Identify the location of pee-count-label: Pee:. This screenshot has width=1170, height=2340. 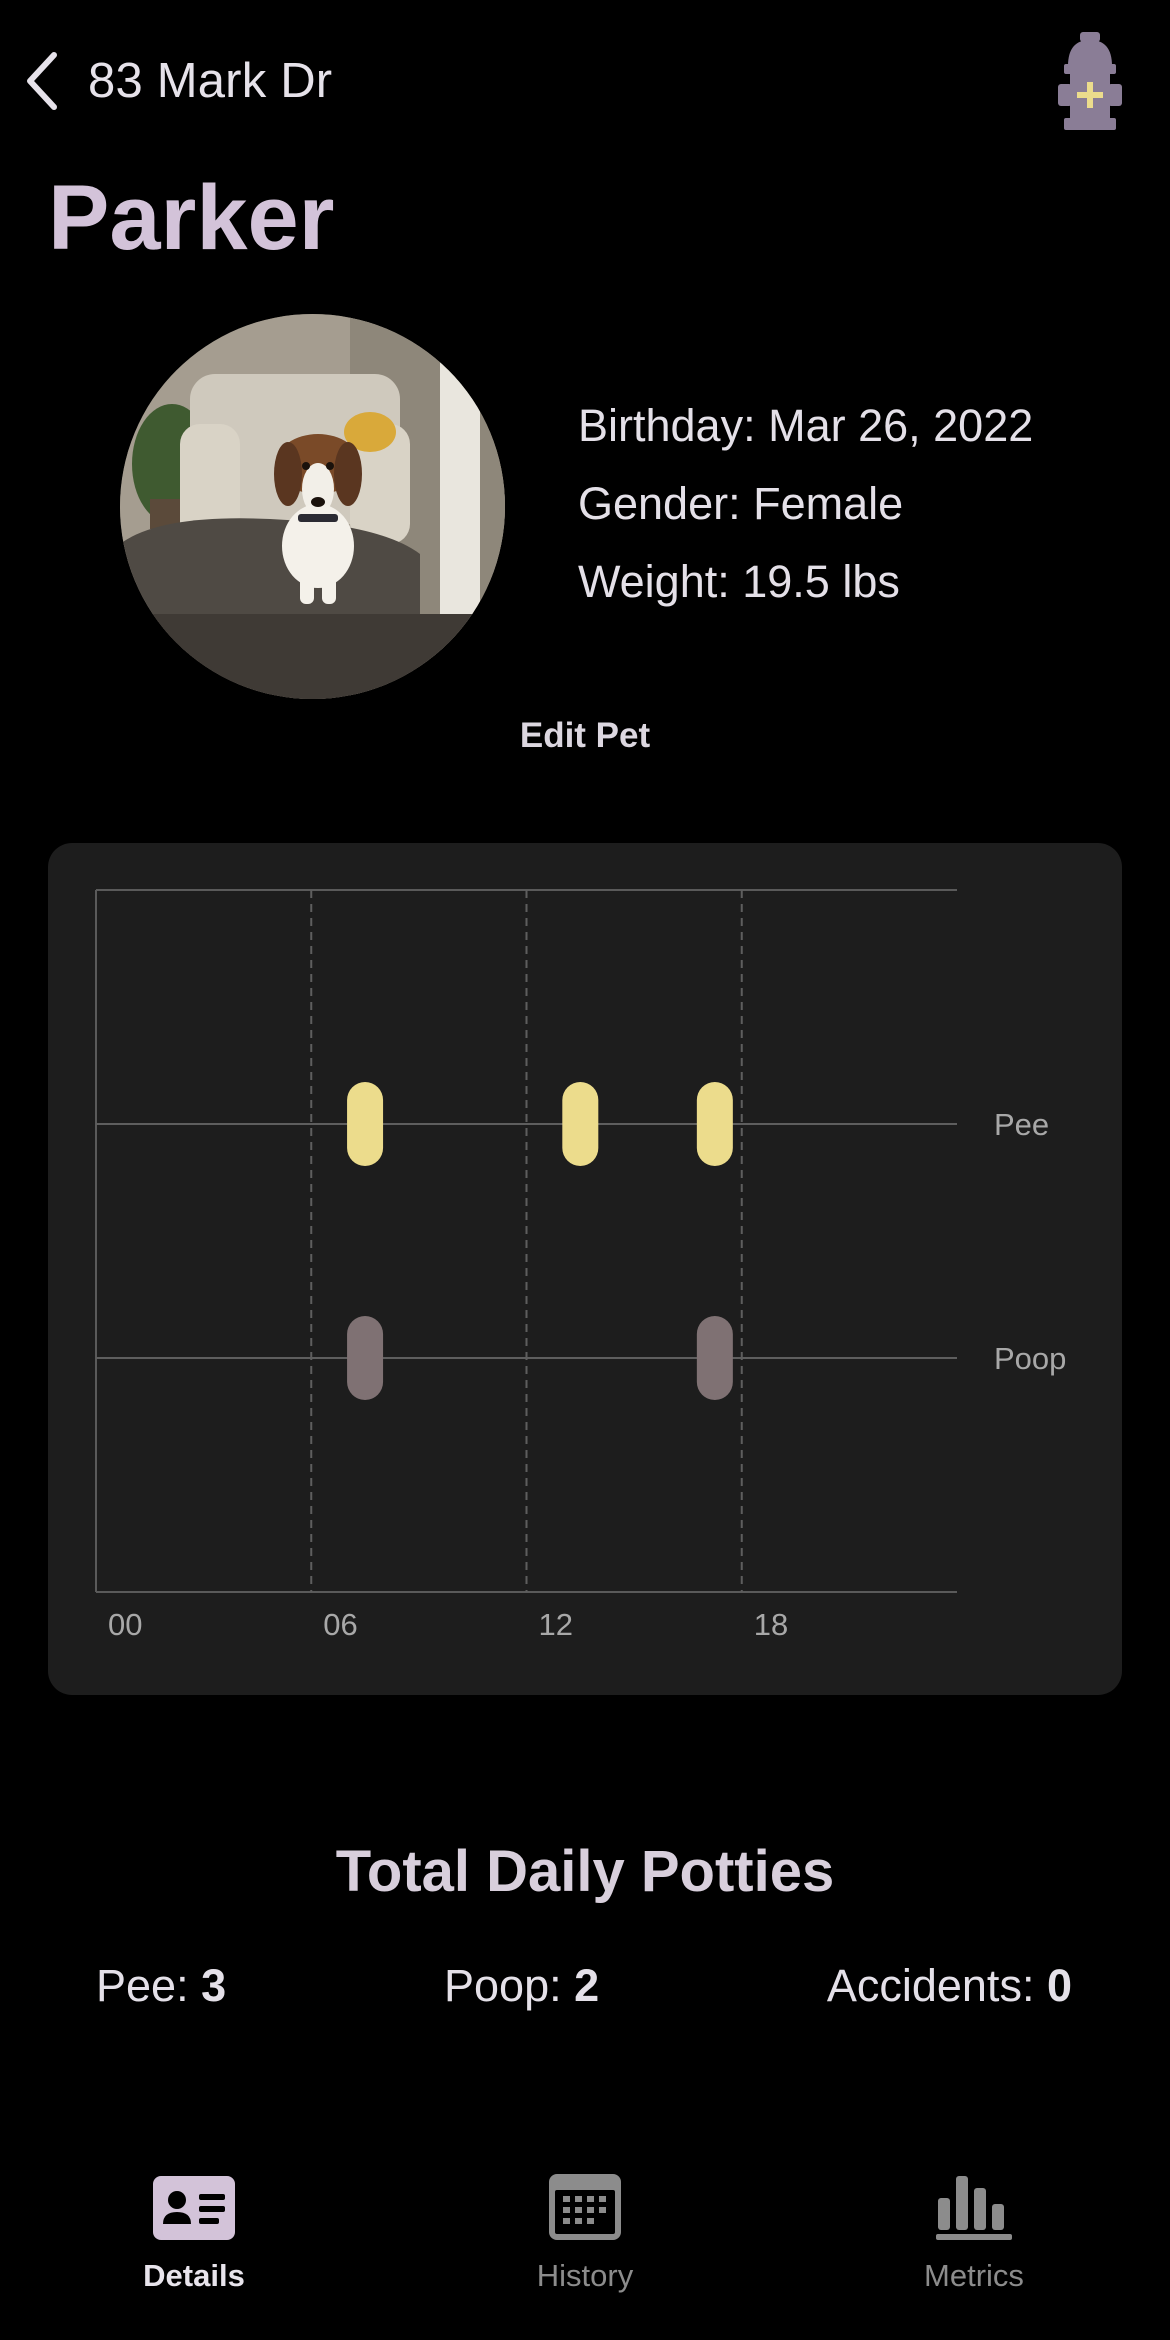
(142, 1985).